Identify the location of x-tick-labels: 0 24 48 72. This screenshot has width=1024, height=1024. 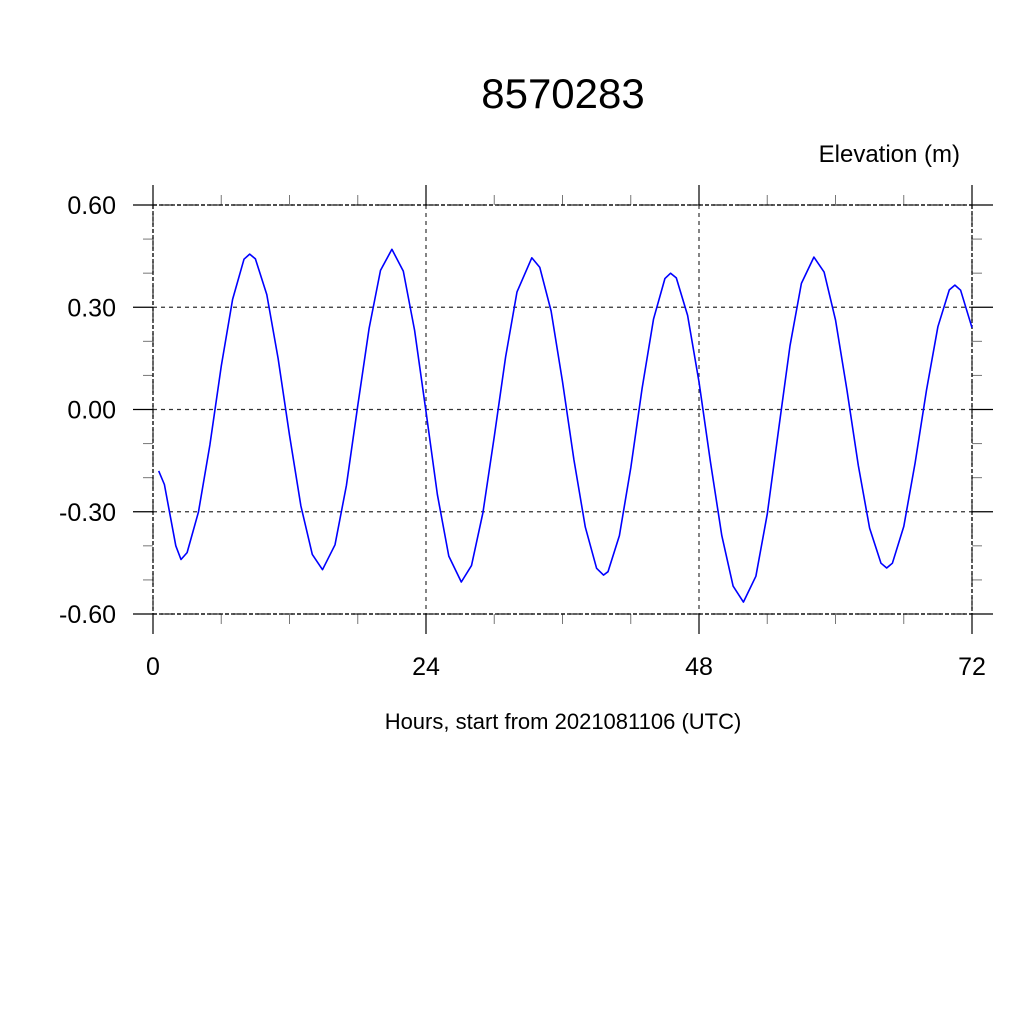
(566, 667).